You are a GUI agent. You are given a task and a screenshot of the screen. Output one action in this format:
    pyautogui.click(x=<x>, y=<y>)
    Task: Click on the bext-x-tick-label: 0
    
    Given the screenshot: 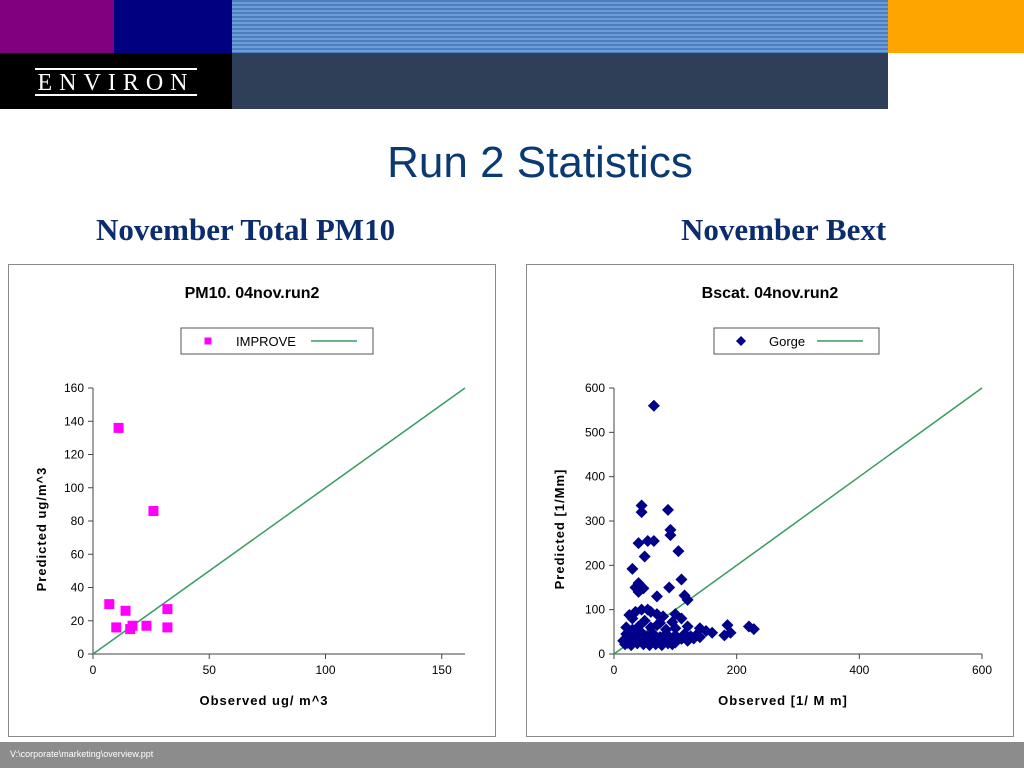 What is the action you would take?
    pyautogui.click(x=614, y=670)
    